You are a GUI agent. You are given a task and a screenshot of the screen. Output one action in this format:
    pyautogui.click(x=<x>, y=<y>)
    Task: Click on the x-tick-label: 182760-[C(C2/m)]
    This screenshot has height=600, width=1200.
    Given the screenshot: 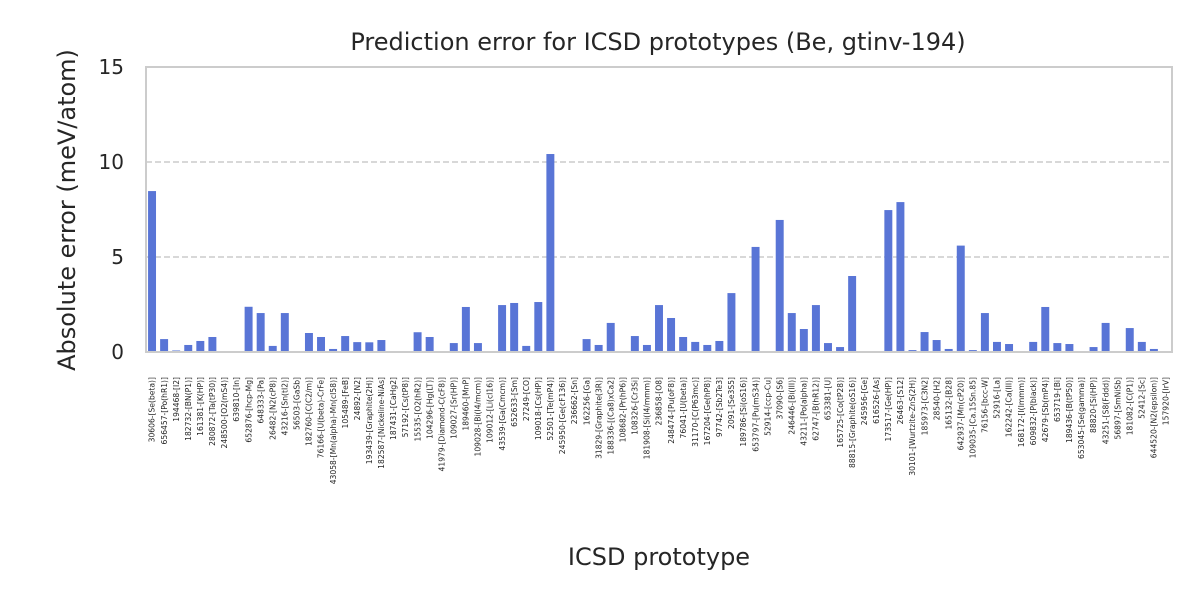 What is the action you would take?
    pyautogui.click(x=309, y=411)
    